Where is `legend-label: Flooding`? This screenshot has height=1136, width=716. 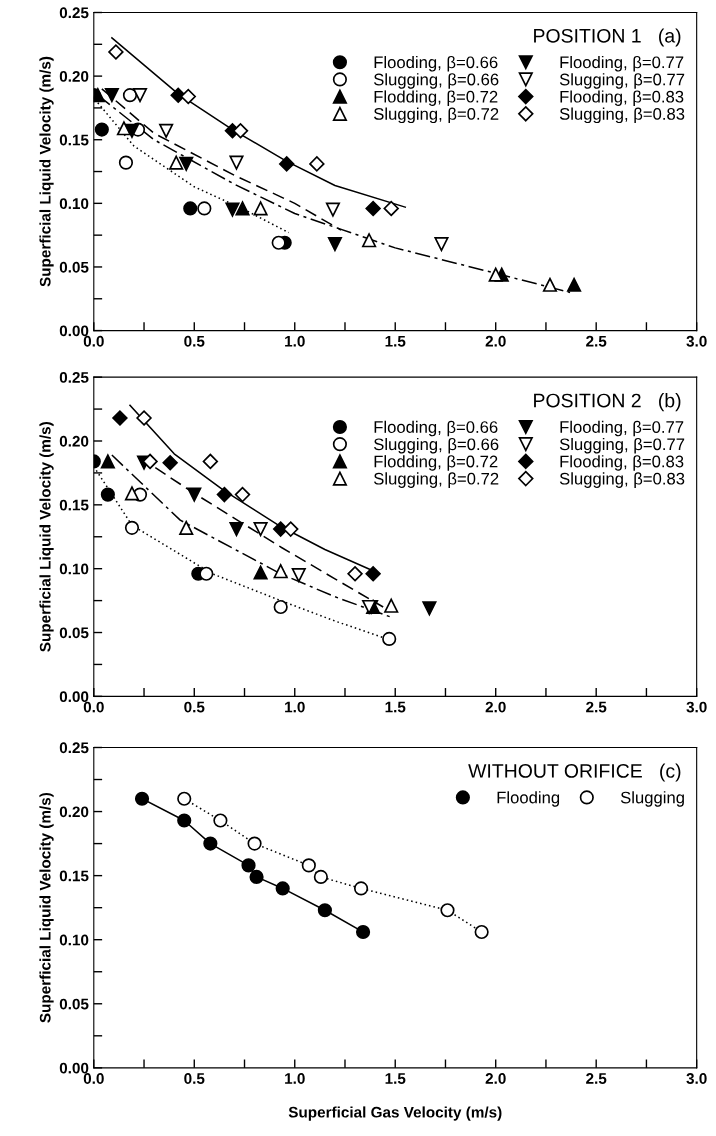 legend-label: Flooding is located at coordinates (528, 799).